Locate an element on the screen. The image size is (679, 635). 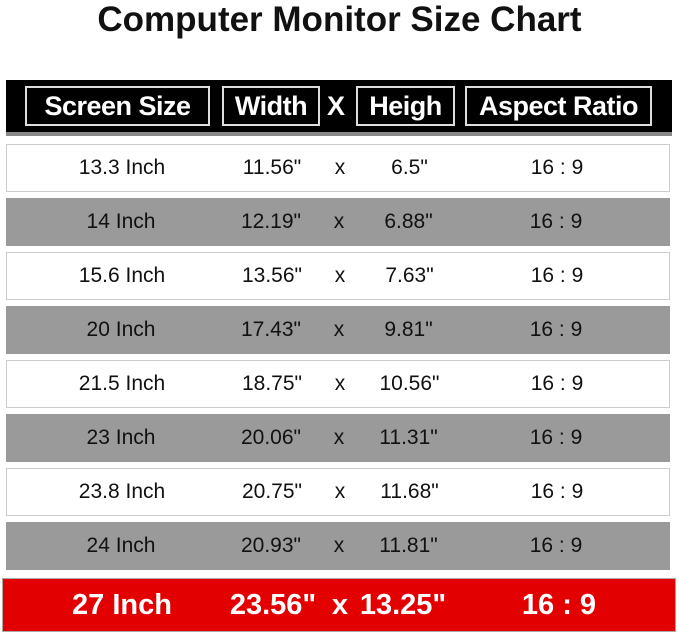
table-row: 23 Inch 20.06" x 11.31" 16 : 9 is located at coordinates (338, 438).